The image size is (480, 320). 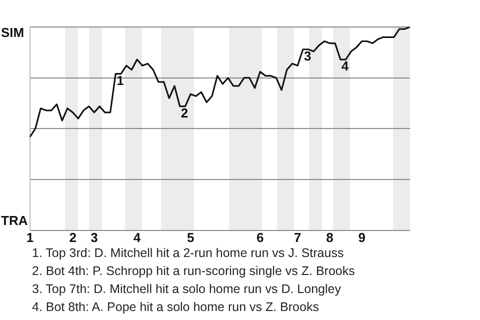 I want to click on x-tick-label: 9, so click(x=362, y=237).